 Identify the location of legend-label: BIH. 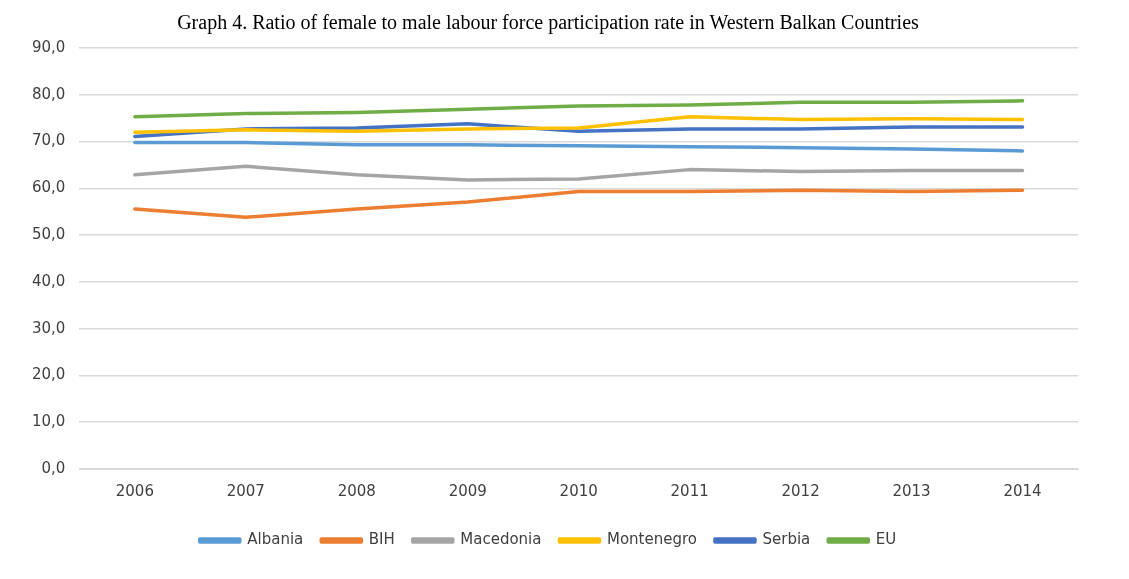
(381, 539).